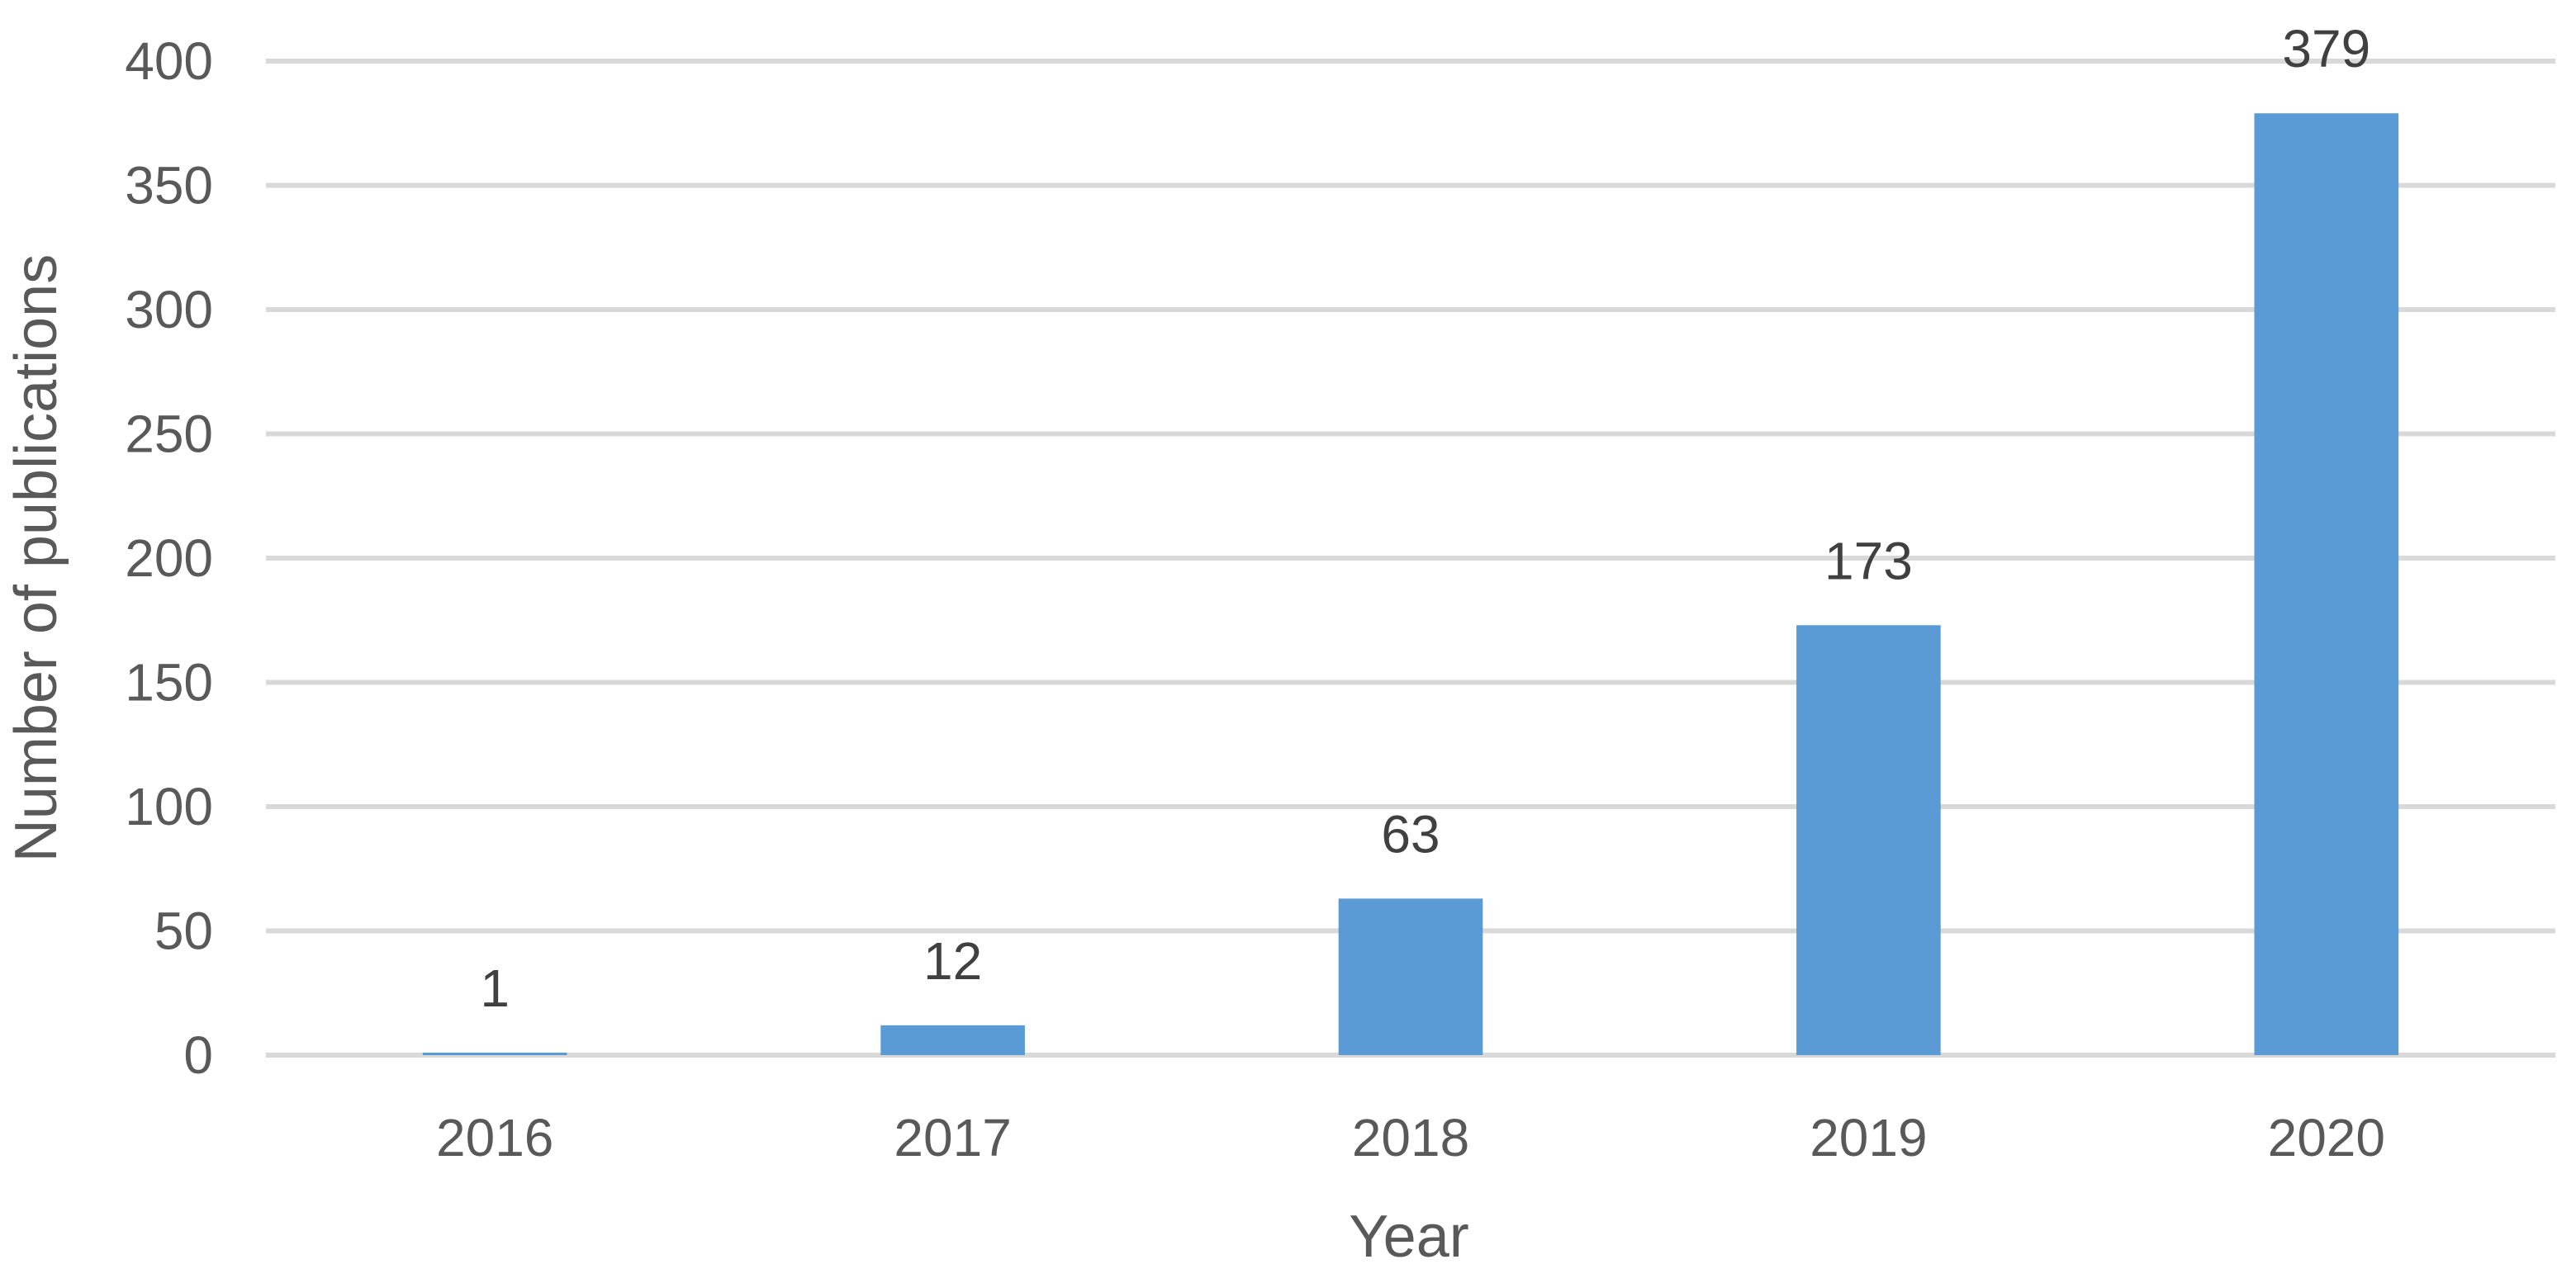 Image resolution: width=2576 pixels, height=1283 pixels. I want to click on data-label: 1, so click(495, 988).